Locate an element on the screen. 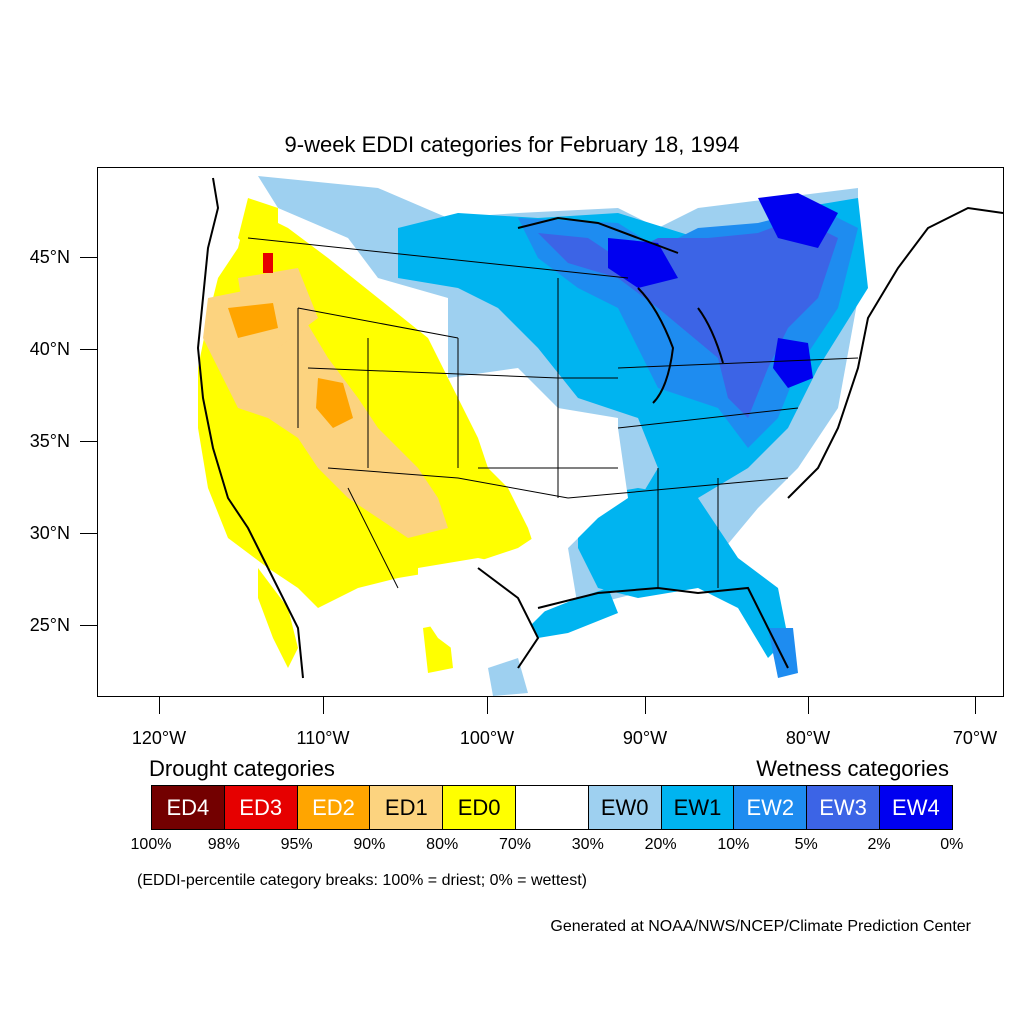 The image size is (1024, 1024). legend-swatch-neutral is located at coordinates (552, 807).